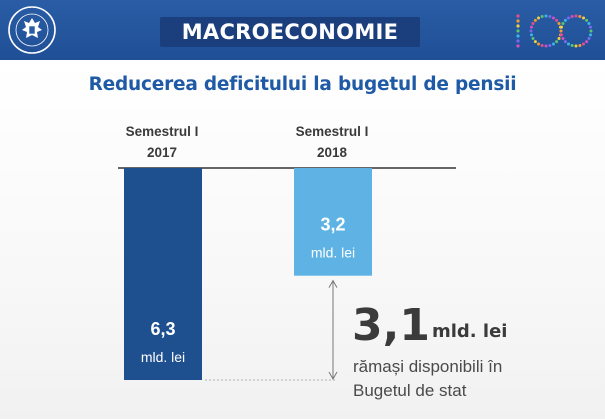 This screenshot has width=605, height=419. Describe the element at coordinates (32, 30) in the screenshot. I see `government-seal-icon` at that location.